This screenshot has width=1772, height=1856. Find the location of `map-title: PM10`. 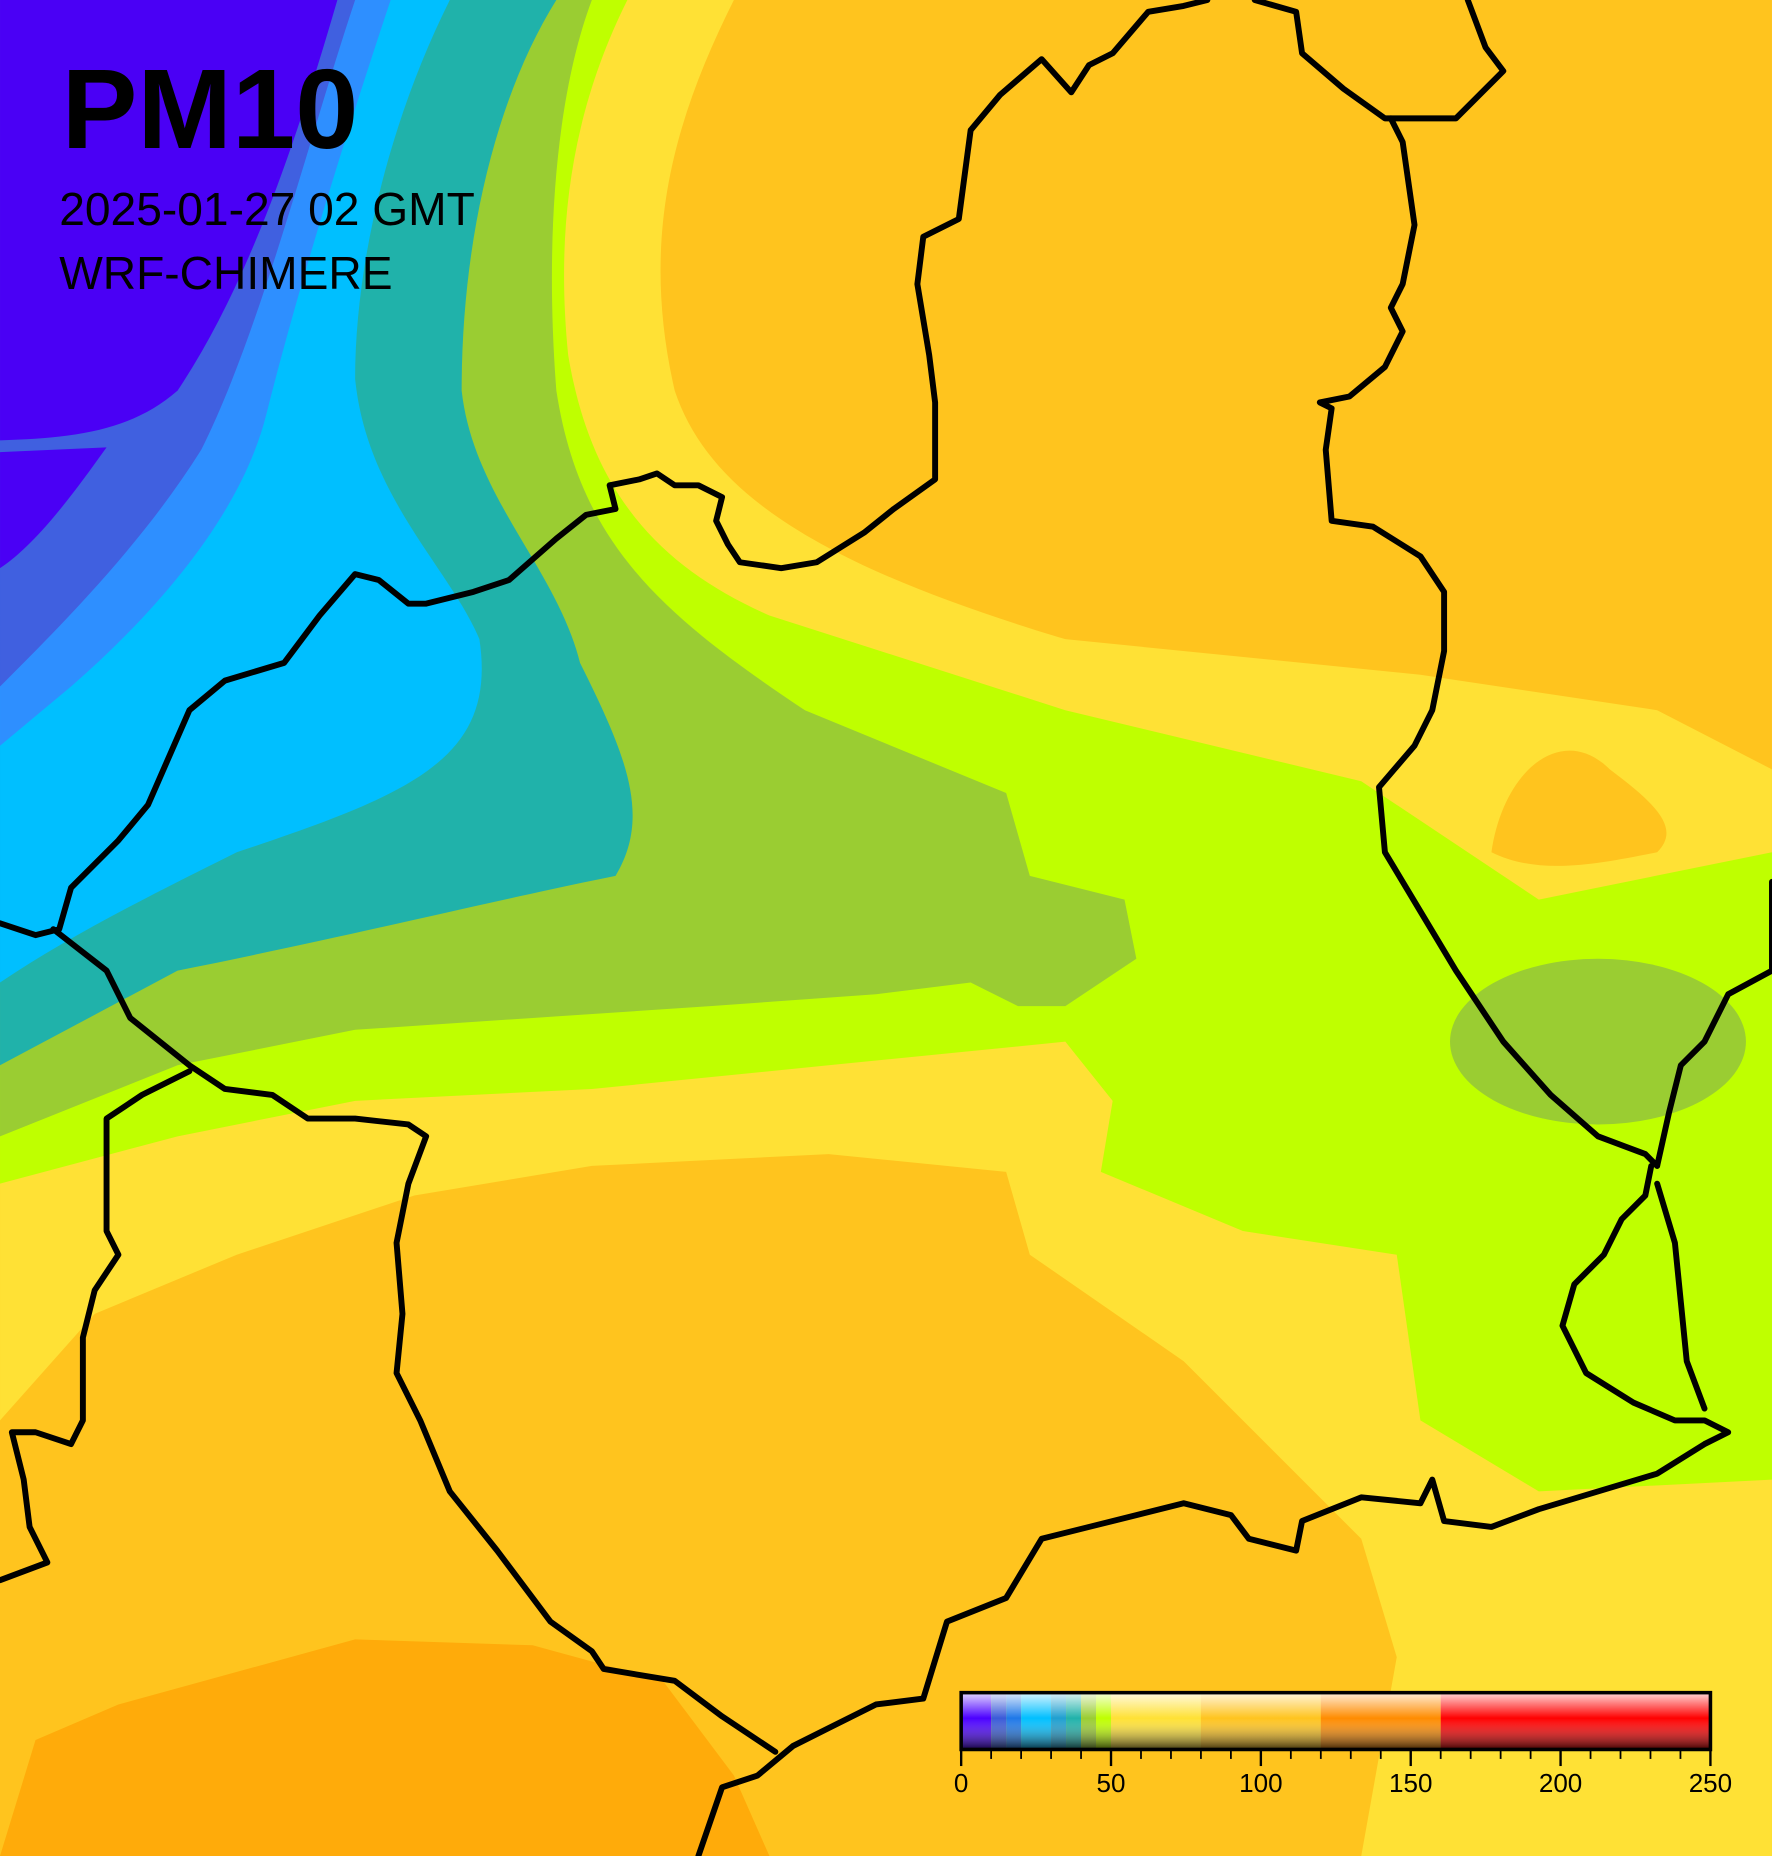

map-title: PM10 is located at coordinates (210, 109).